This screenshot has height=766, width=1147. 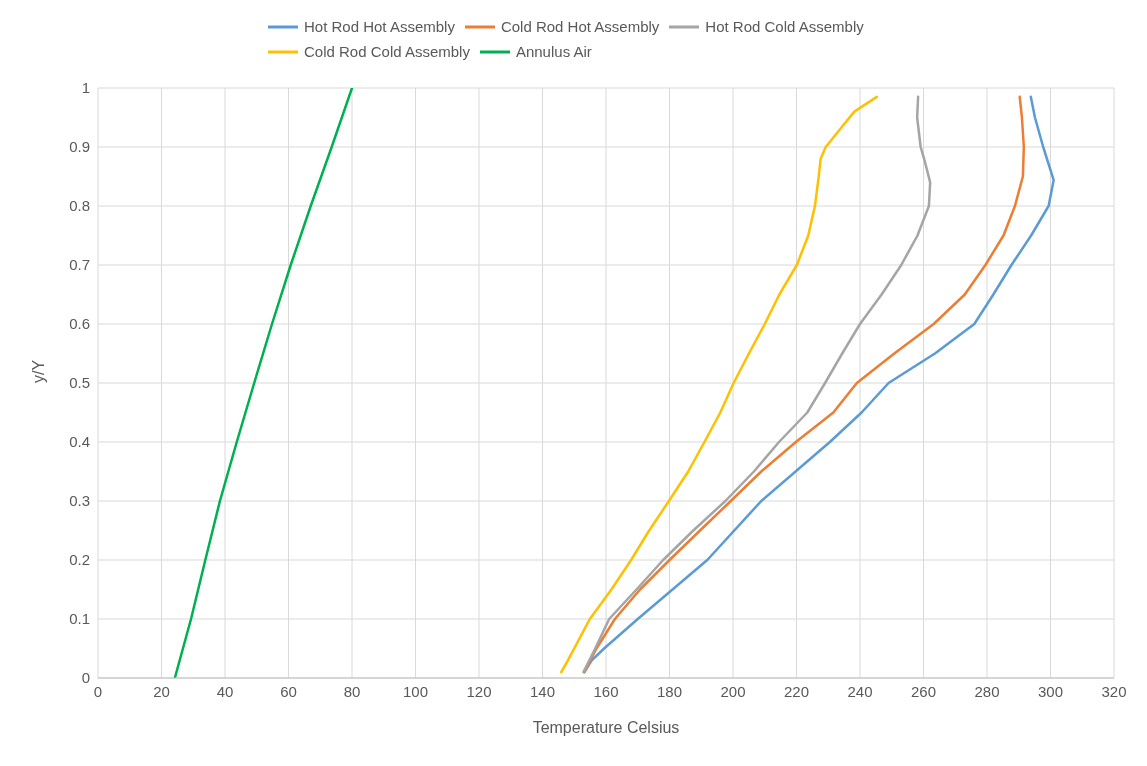 I want to click on x-tick-label: 280, so click(x=987, y=691).